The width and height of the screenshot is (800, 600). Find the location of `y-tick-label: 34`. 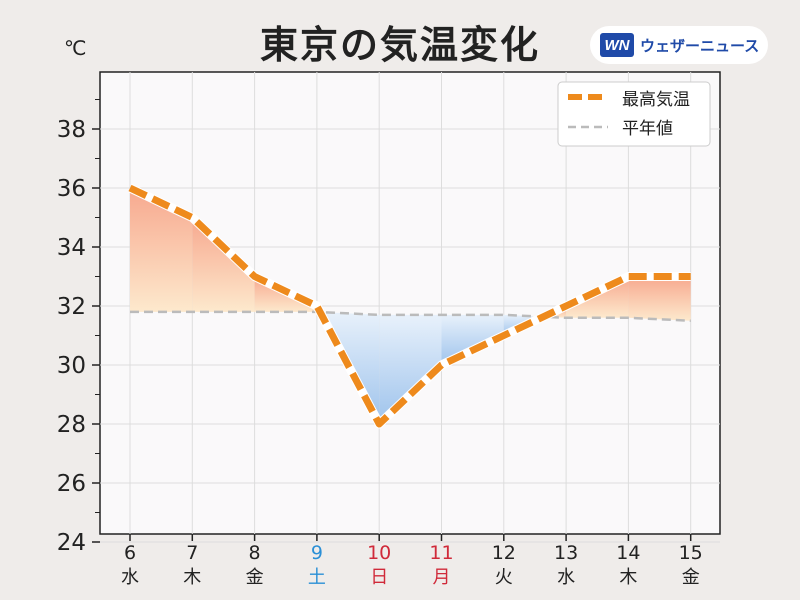

y-tick-label: 34 is located at coordinates (71, 248).